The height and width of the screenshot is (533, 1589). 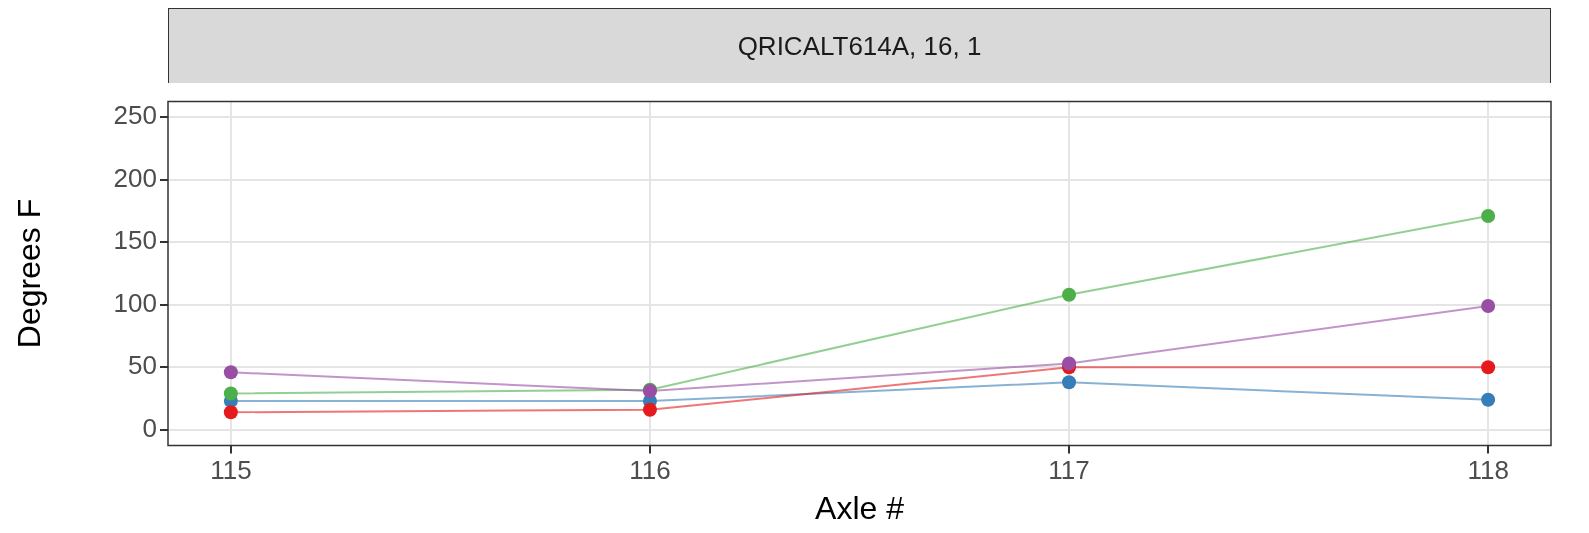 I want to click on x-tick-label: 115, so click(x=231, y=470).